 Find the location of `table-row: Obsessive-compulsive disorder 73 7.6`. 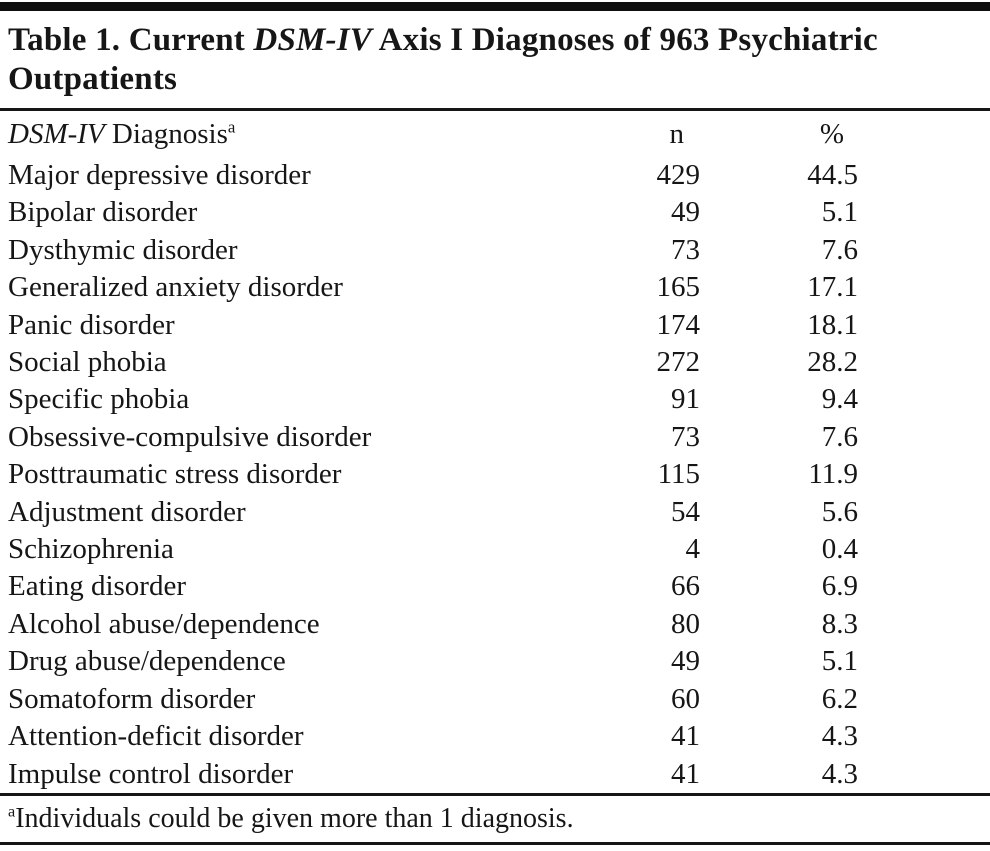

table-row: Obsessive-compulsive disorder 73 7.6 is located at coordinates (495, 437).